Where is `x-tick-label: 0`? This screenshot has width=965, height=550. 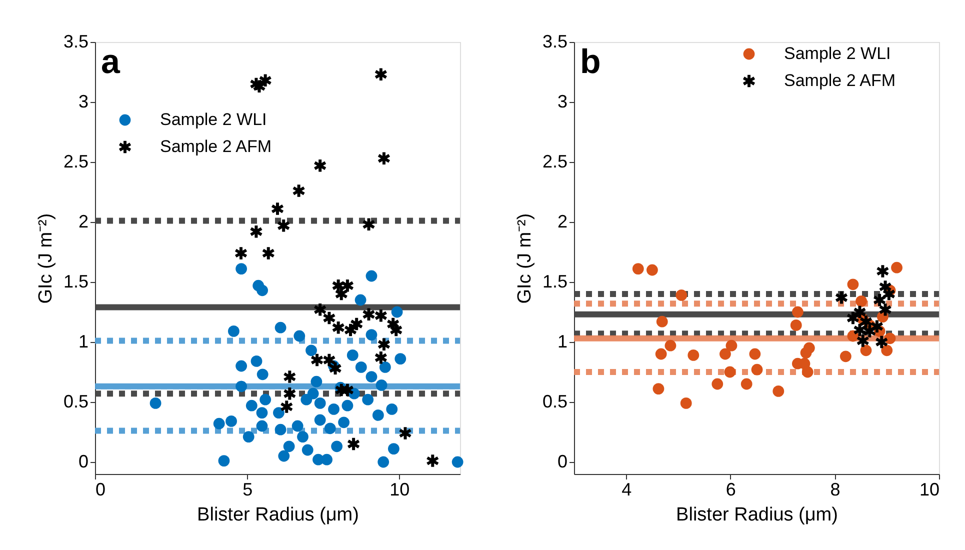 x-tick-label: 0 is located at coordinates (101, 490).